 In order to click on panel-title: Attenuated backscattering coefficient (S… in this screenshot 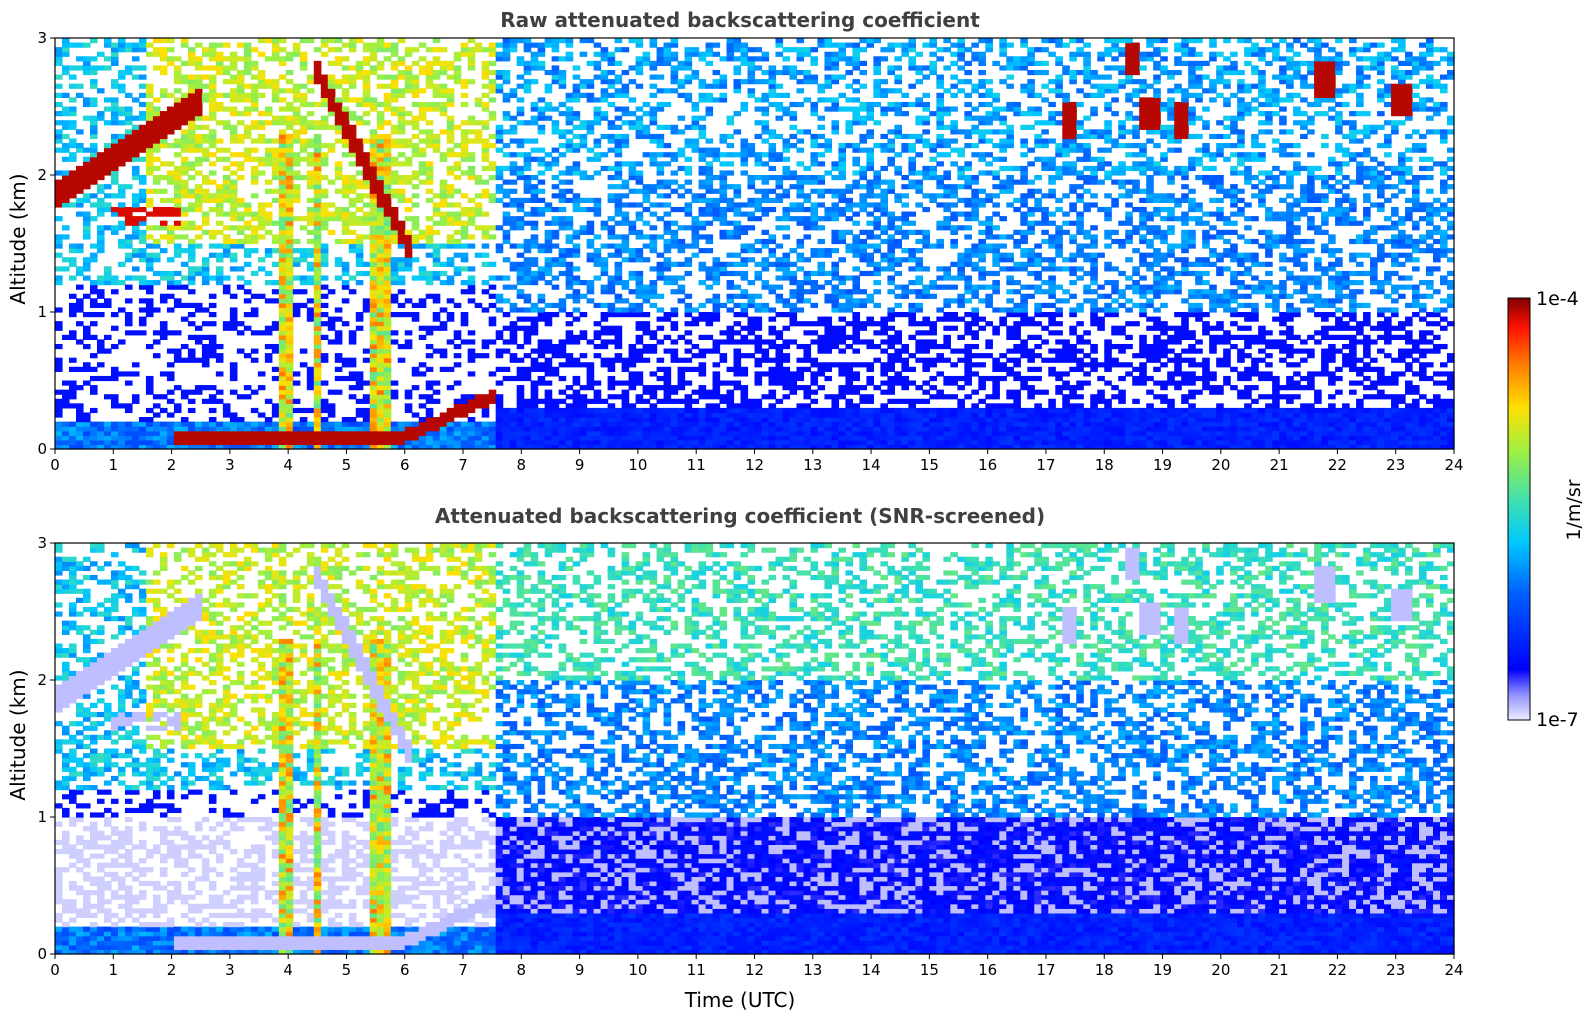, I will do `click(740, 516)`.